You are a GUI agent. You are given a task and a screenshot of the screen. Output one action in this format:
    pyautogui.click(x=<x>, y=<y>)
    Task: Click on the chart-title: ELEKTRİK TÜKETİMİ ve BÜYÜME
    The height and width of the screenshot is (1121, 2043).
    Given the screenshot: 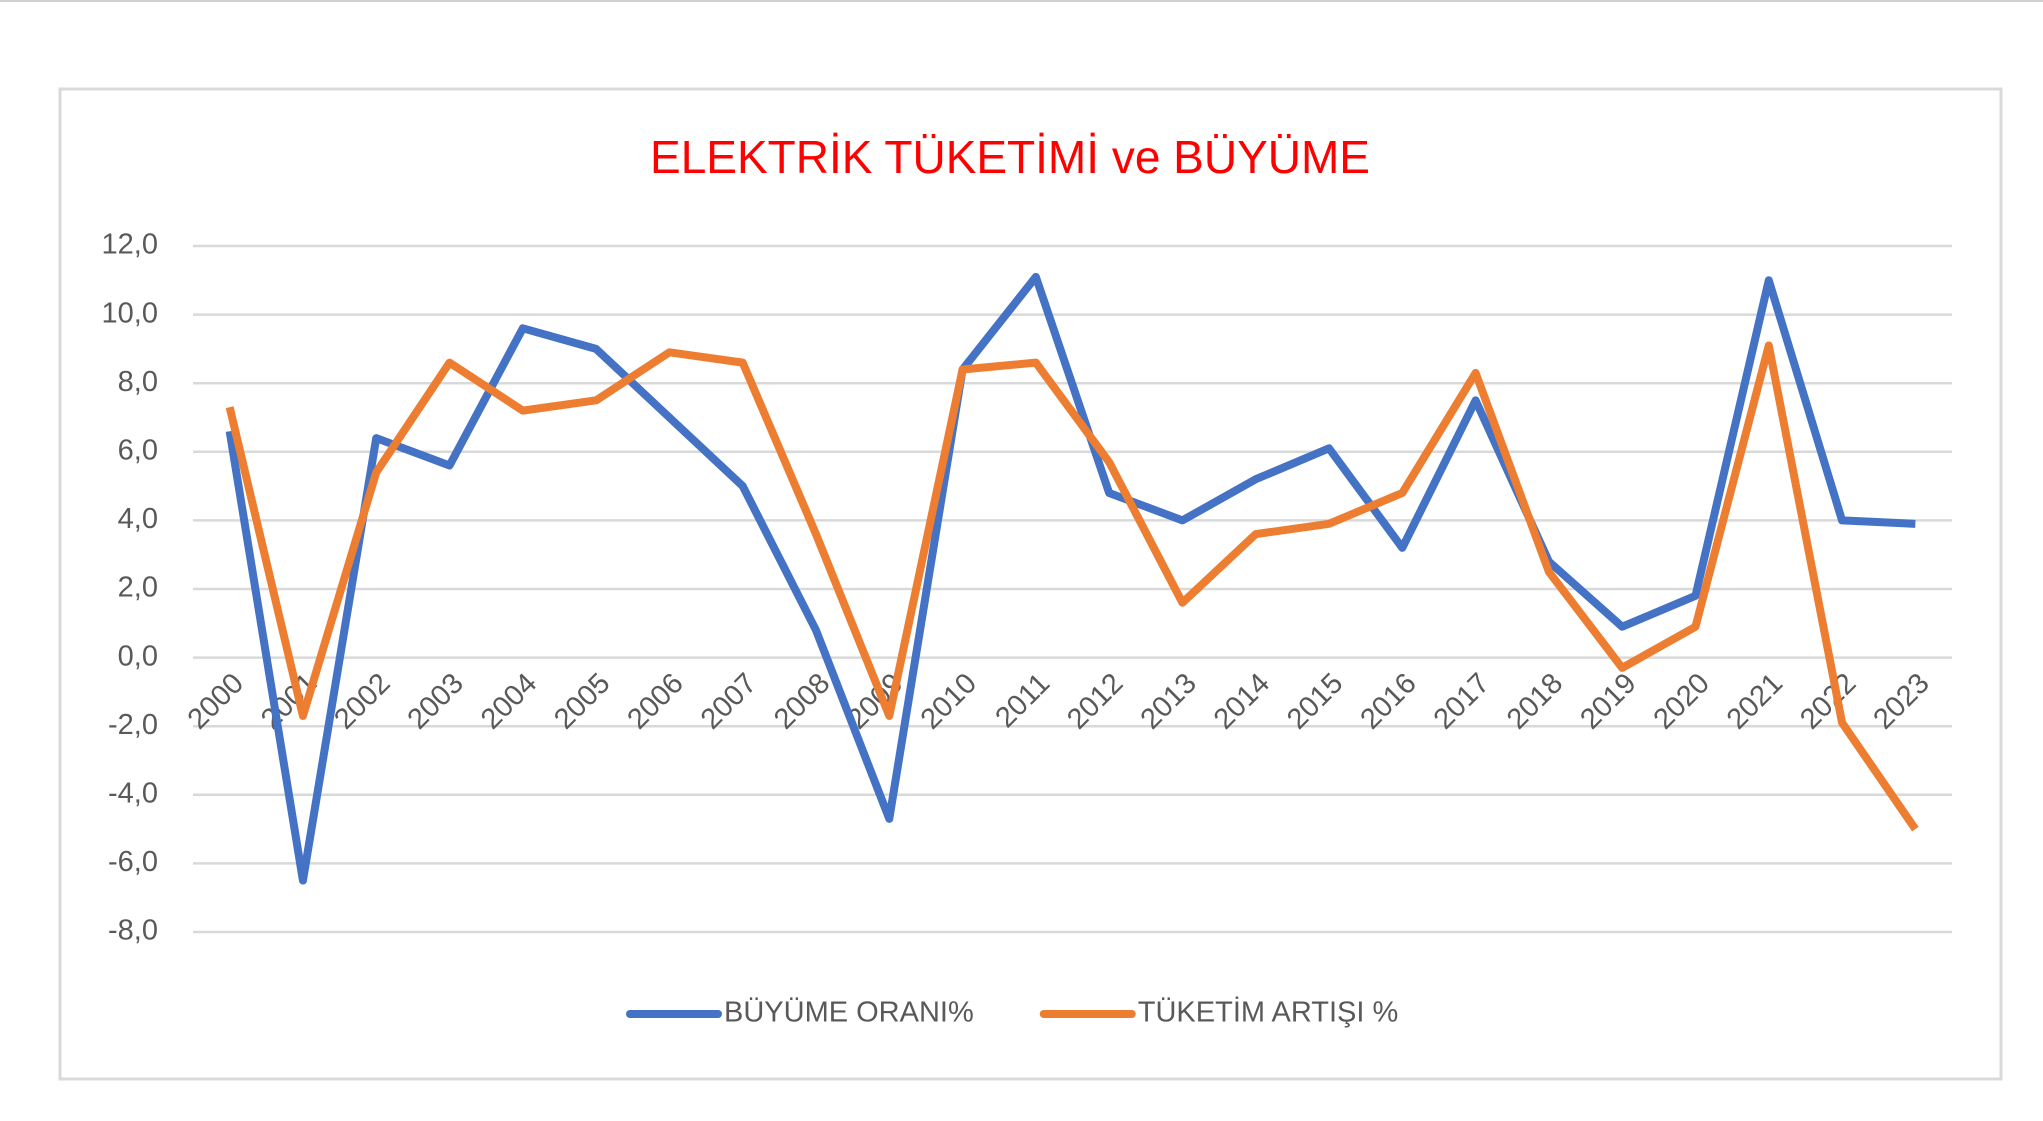 What is the action you would take?
    pyautogui.click(x=1010, y=157)
    